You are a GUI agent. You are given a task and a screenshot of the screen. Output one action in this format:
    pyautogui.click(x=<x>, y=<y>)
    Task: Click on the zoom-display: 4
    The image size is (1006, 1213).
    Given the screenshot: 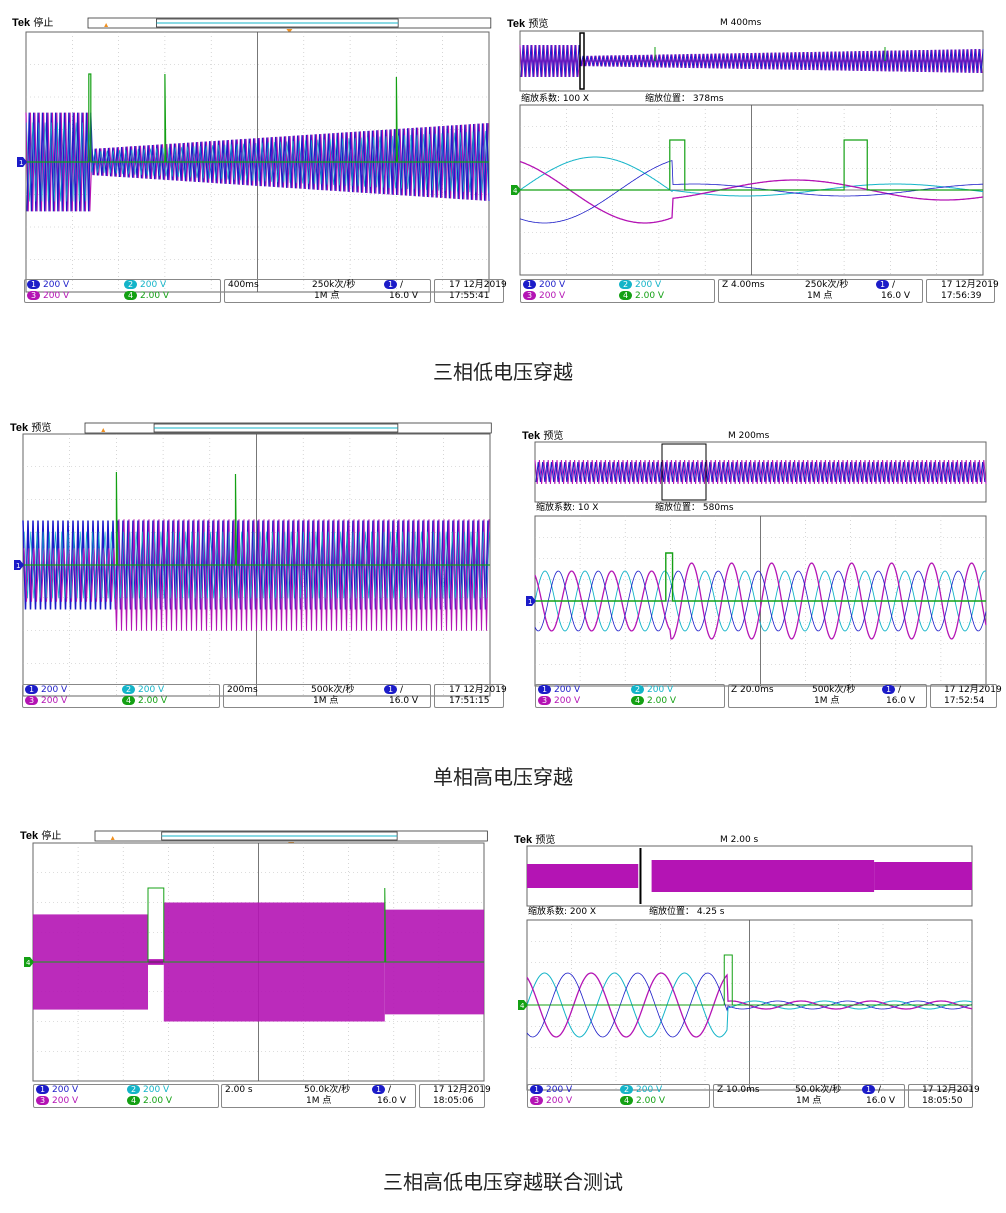 What is the action you would take?
    pyautogui.click(x=745, y=968)
    